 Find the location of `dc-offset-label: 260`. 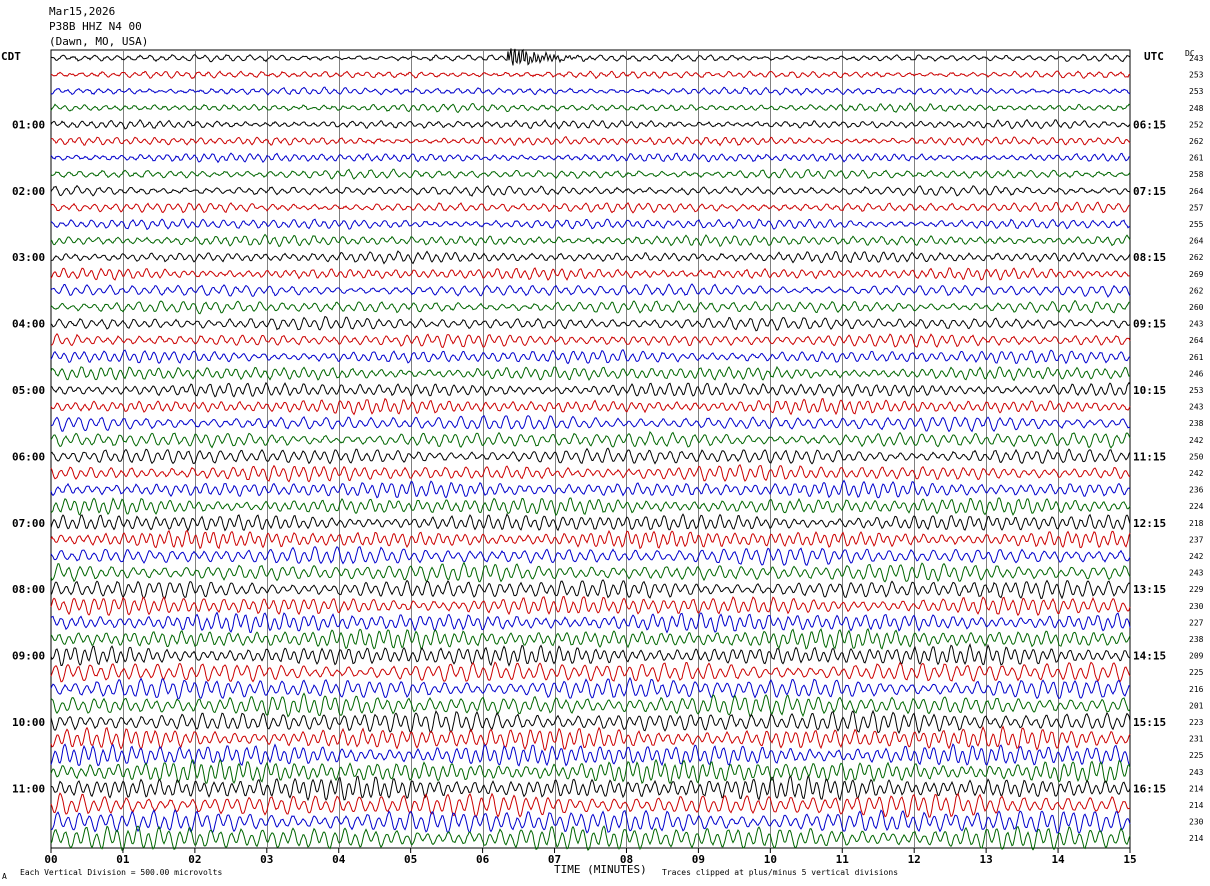

dc-offset-label: 260 is located at coordinates (1196, 307).